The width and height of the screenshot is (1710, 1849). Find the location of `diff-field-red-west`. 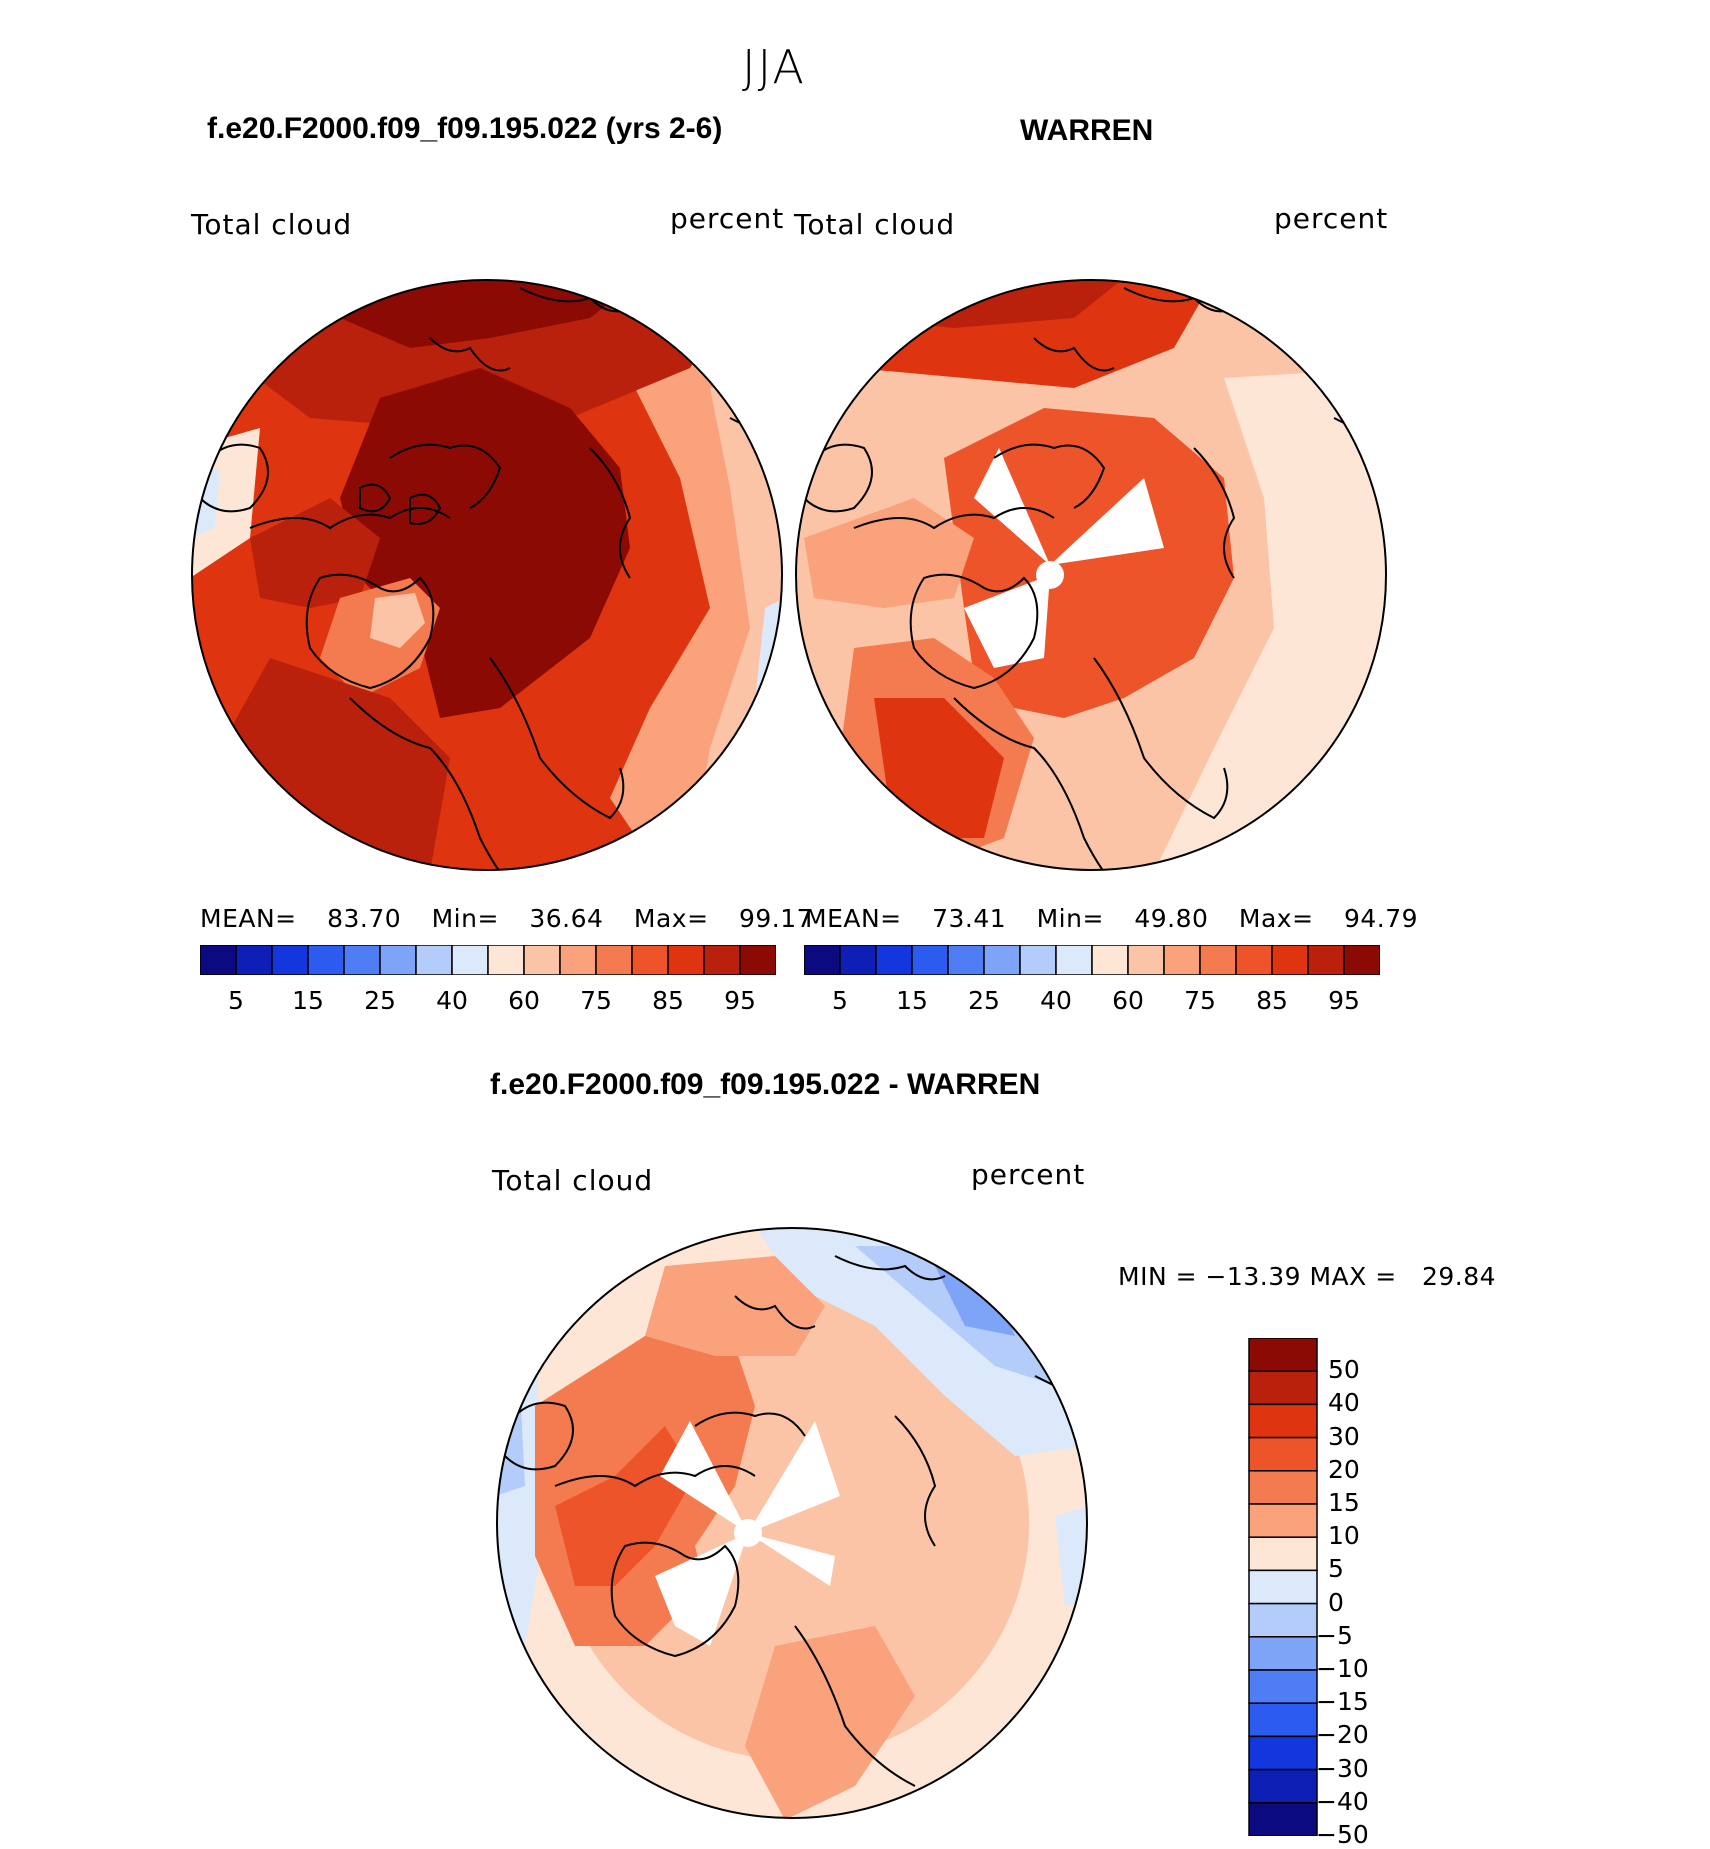

diff-field-red-west is located at coordinates (625, 1506).